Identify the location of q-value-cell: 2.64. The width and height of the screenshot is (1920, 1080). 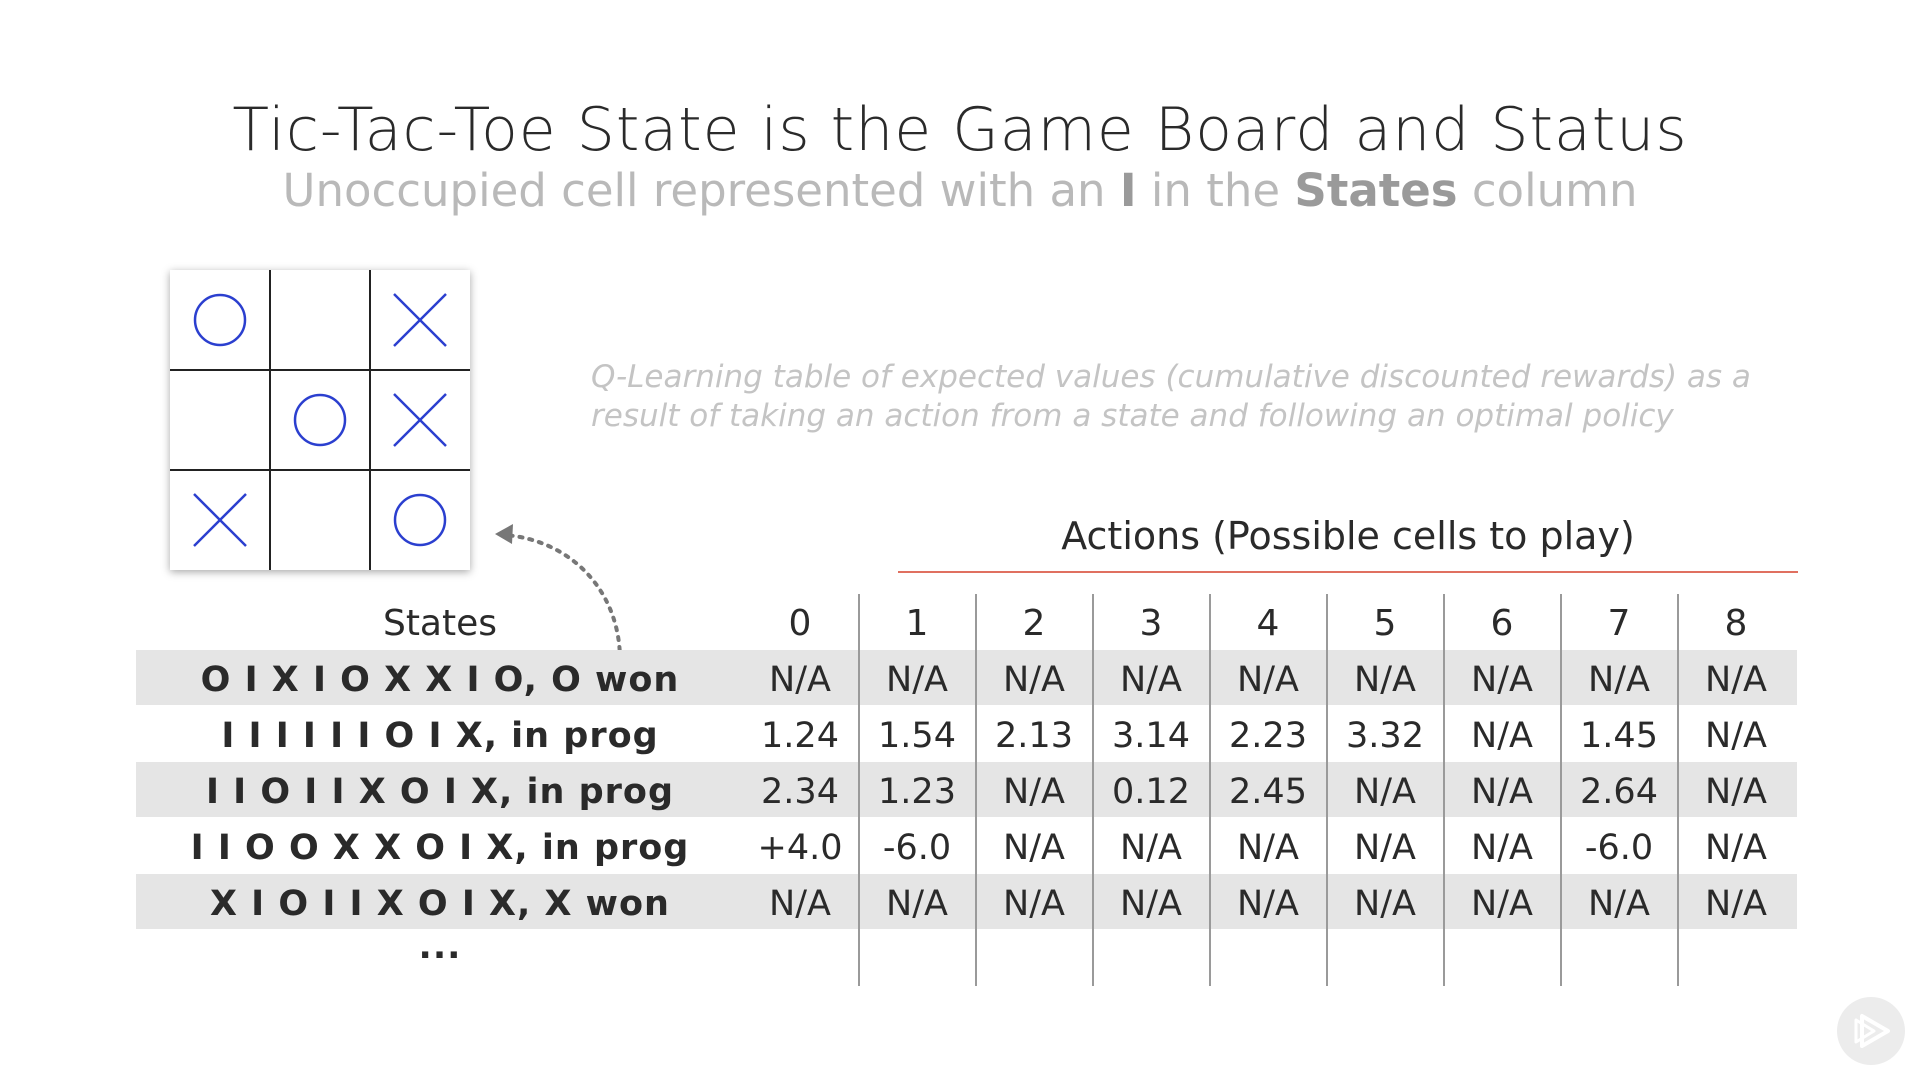
(1619, 792).